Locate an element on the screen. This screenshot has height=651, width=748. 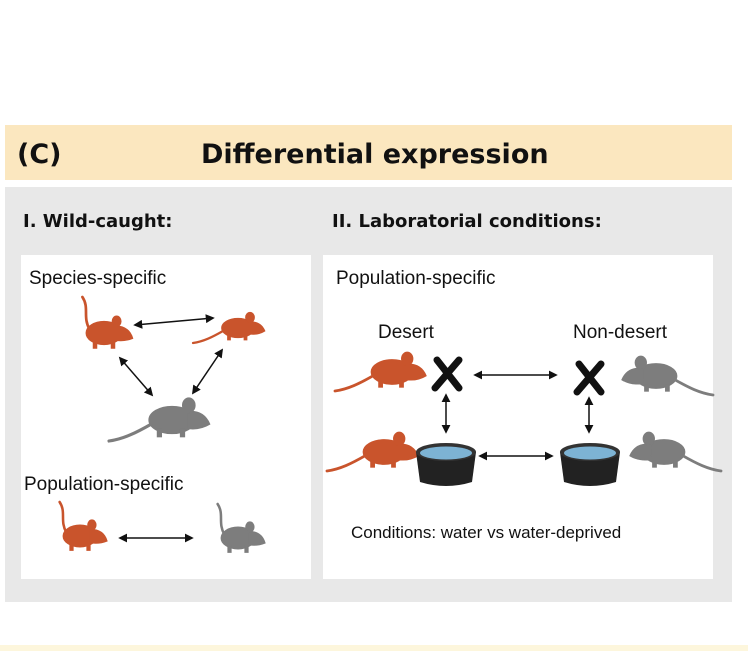
bottom-strip is located at coordinates (374, 648).